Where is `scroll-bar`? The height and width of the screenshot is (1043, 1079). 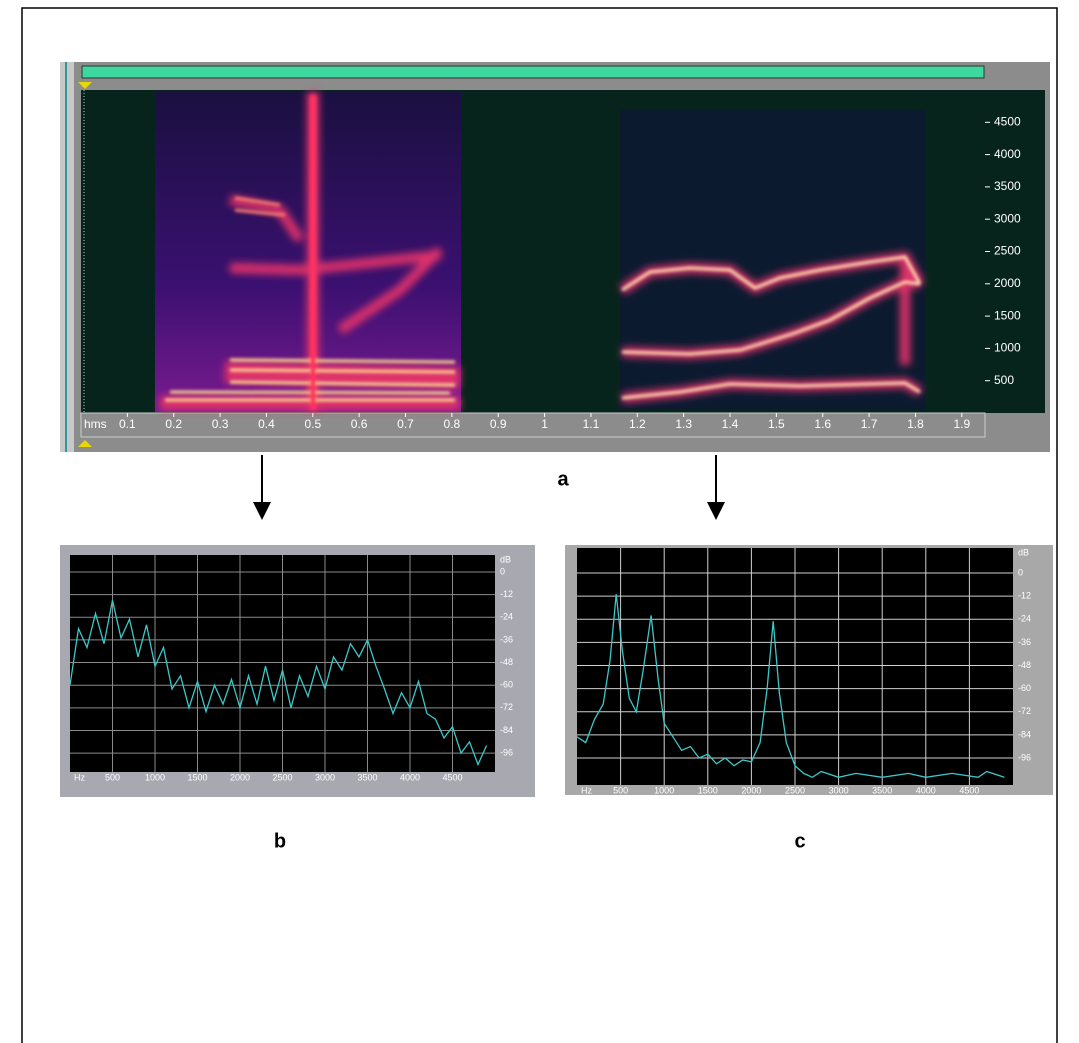 scroll-bar is located at coordinates (533, 72).